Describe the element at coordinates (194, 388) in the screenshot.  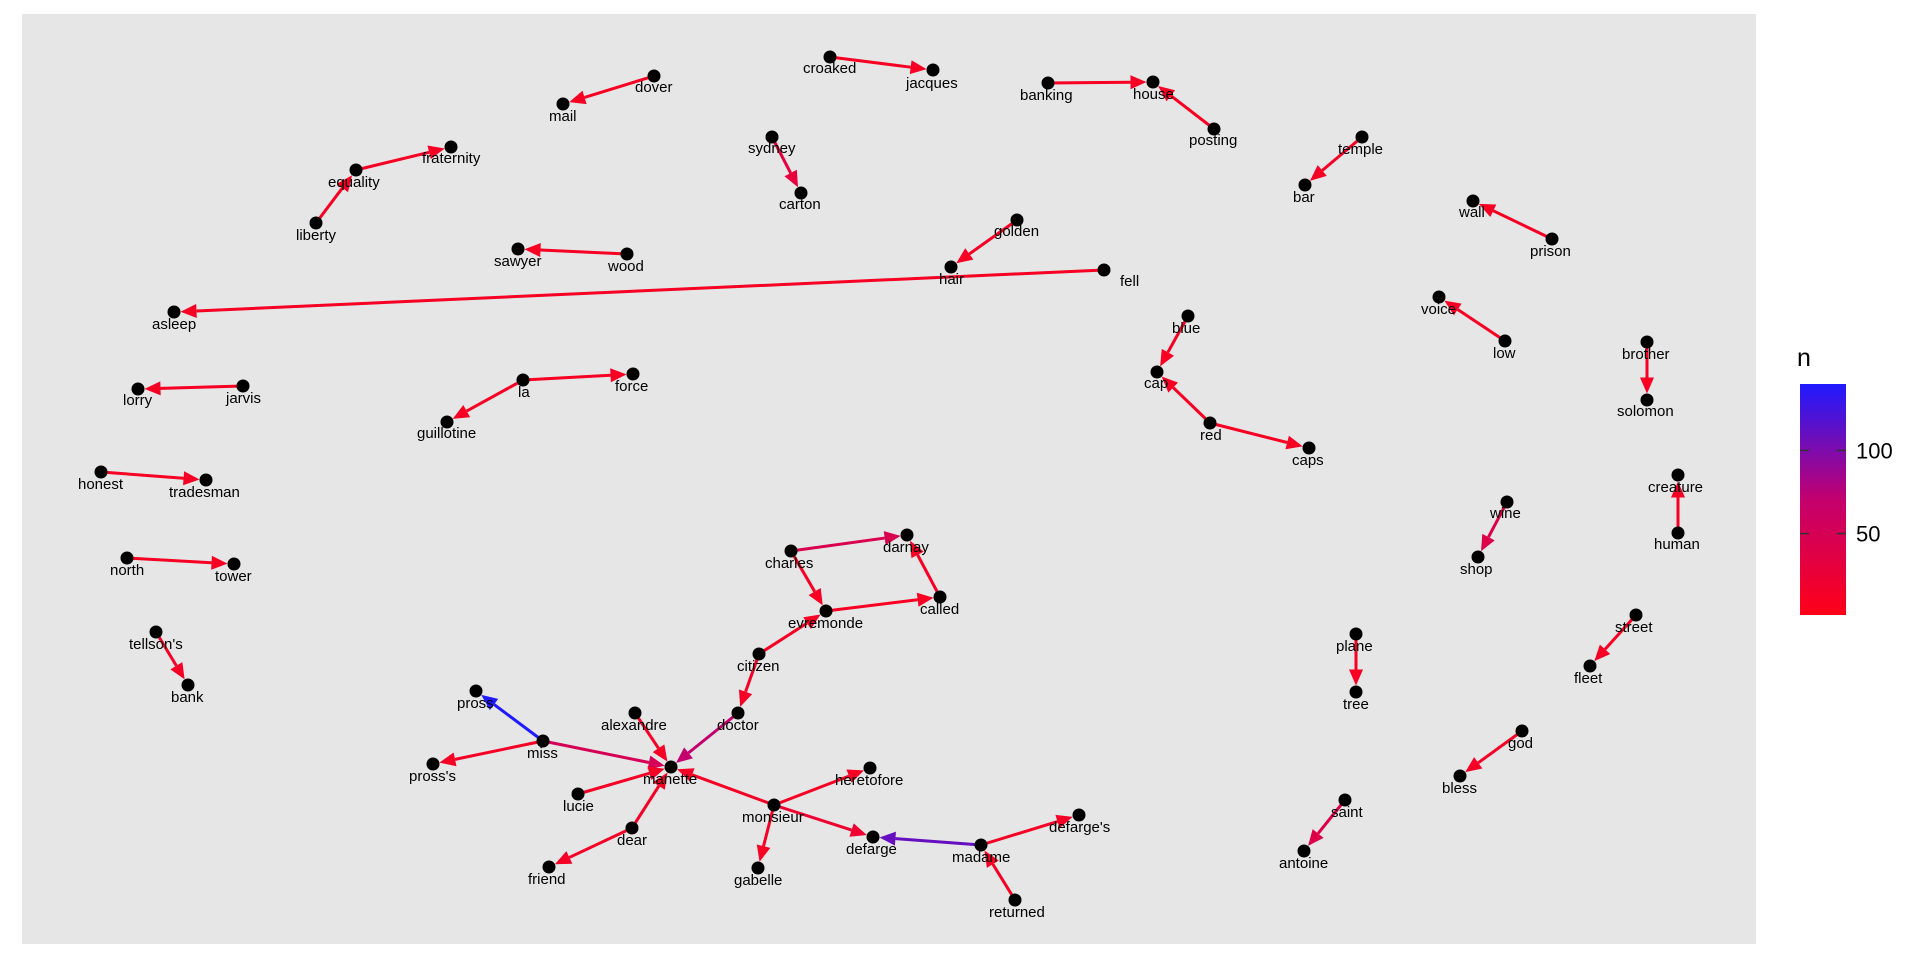
I see `edge-jarvis-lorry` at that location.